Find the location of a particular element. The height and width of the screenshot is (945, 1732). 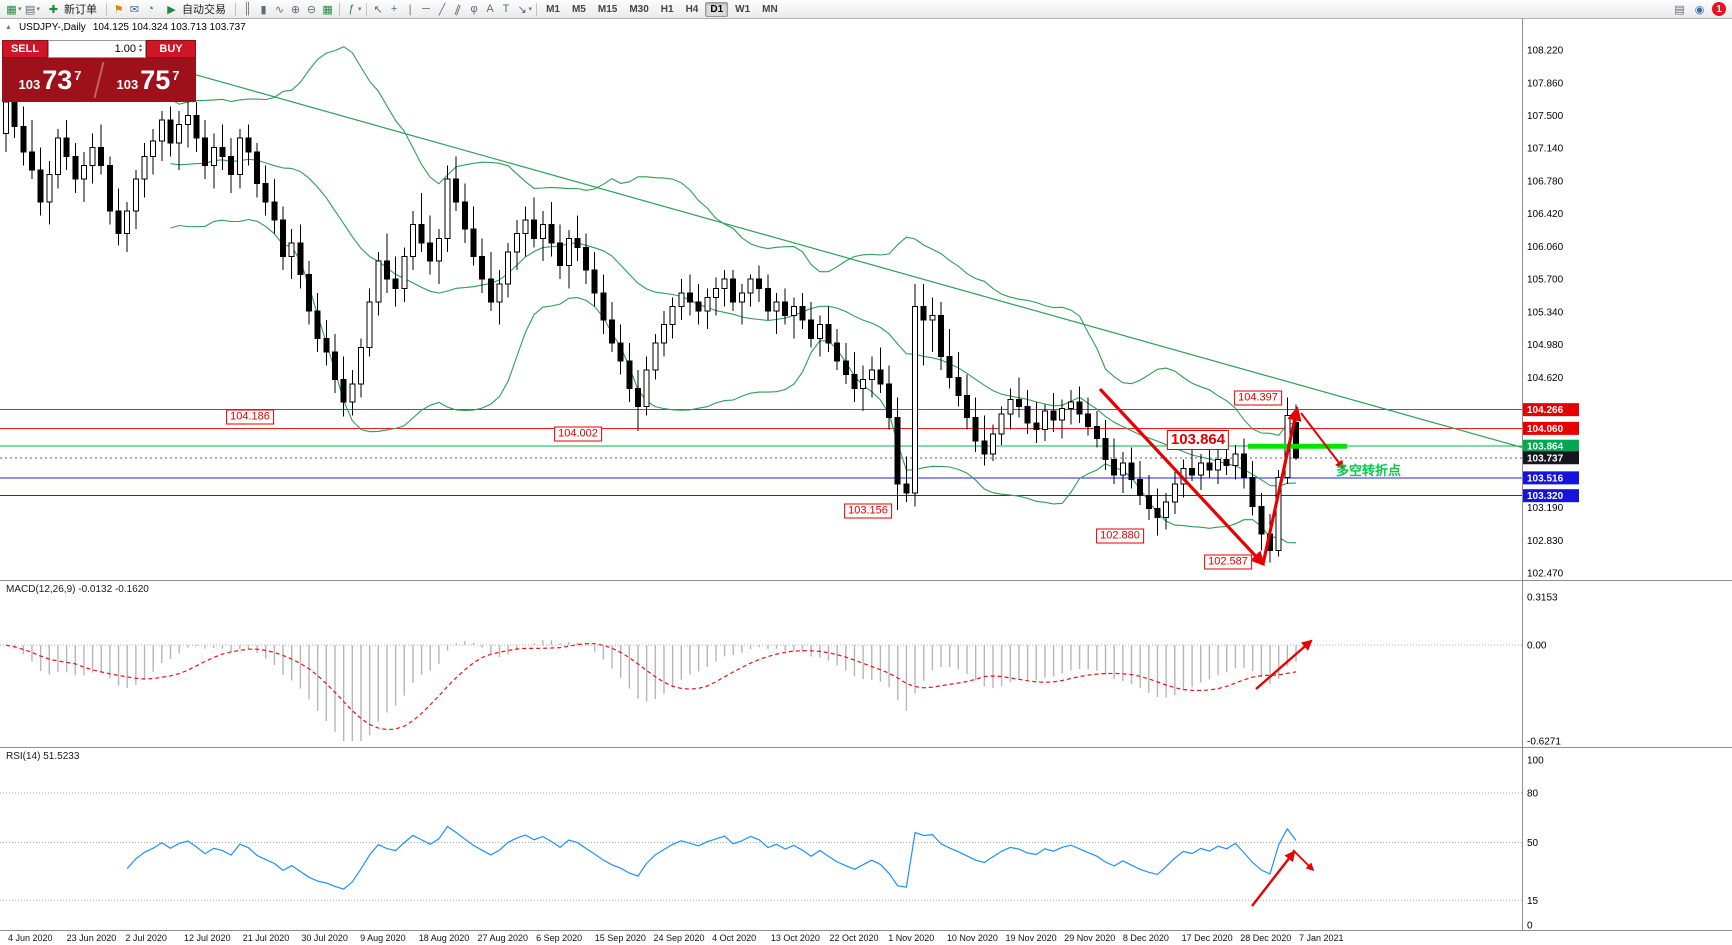

sell-price: 103 73 7 is located at coordinates (50, 80).